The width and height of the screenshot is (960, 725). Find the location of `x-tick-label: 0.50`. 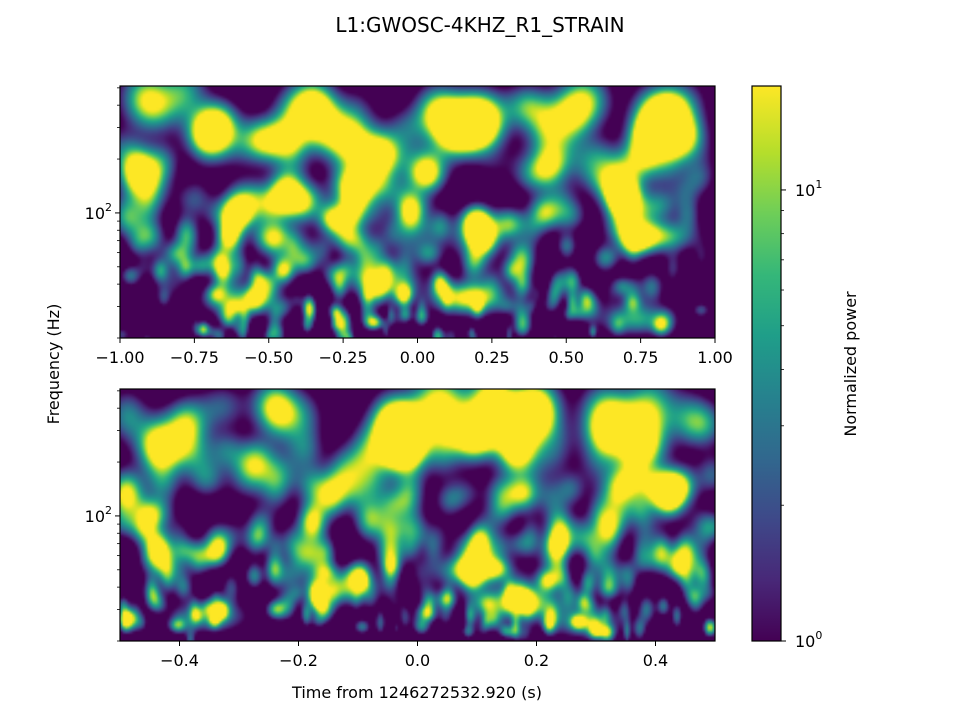

x-tick-label: 0.50 is located at coordinates (566, 357).